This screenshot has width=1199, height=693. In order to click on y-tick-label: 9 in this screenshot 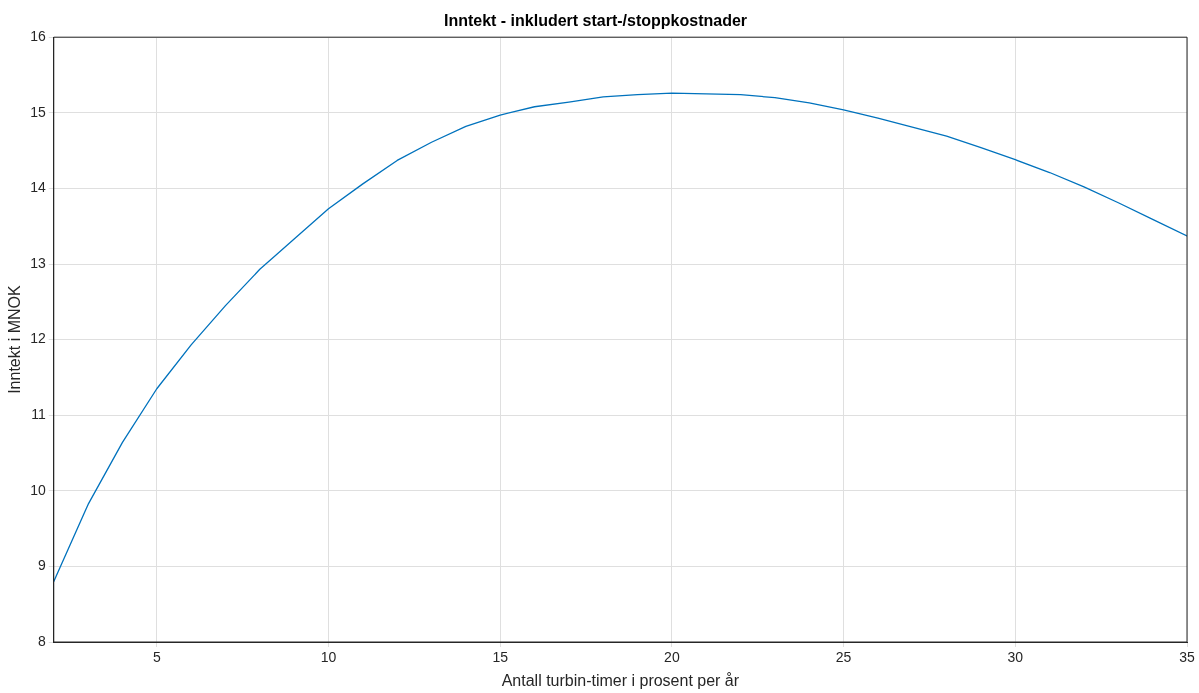, I will do `click(41, 565)`.